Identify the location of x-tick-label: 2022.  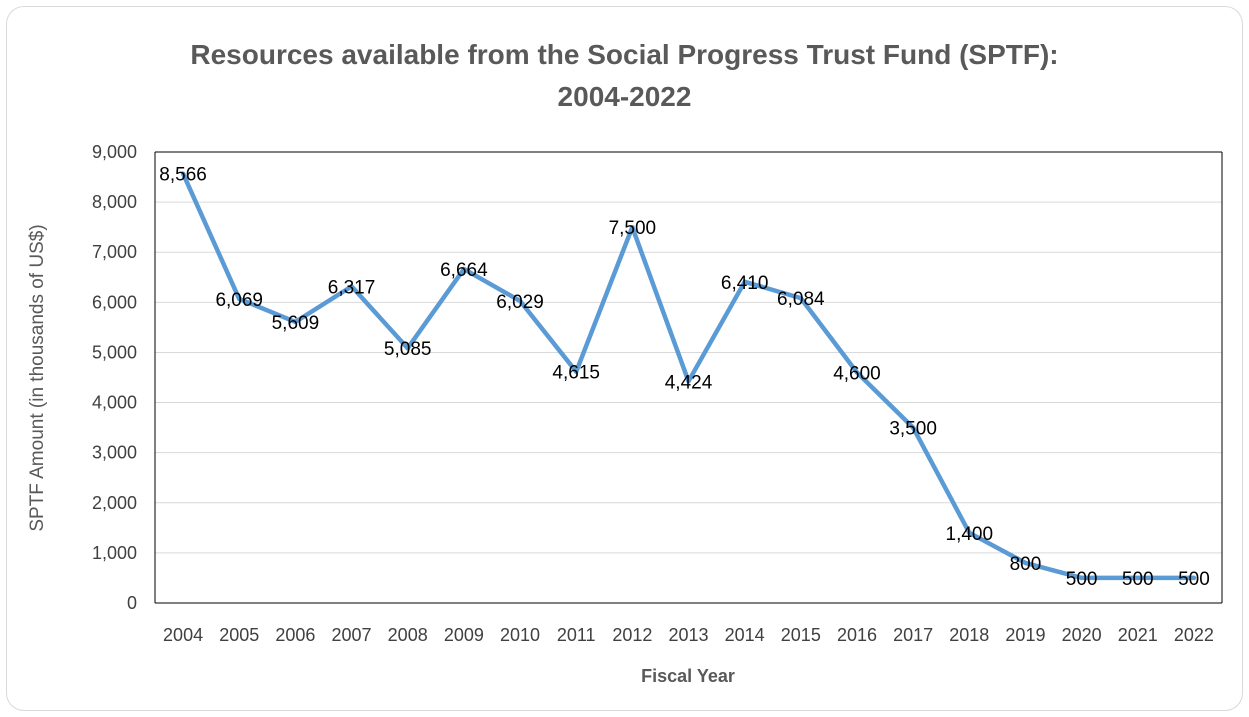
(1194, 635).